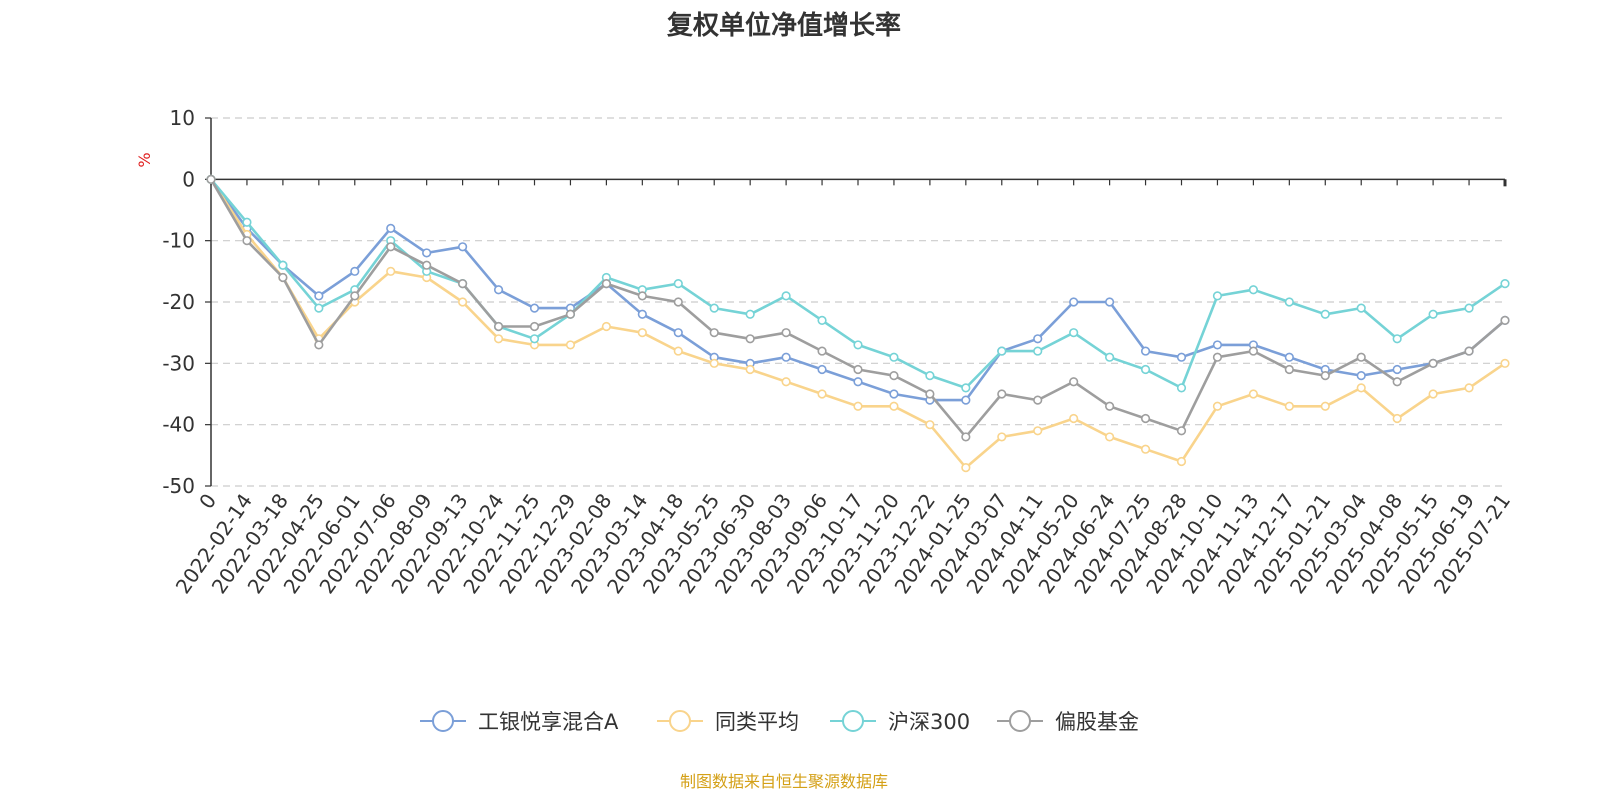  Describe the element at coordinates (779, 722) in the screenshot. I see `legend: 工银悦享混合A 同类平均 沪深300 偏股基金` at that location.